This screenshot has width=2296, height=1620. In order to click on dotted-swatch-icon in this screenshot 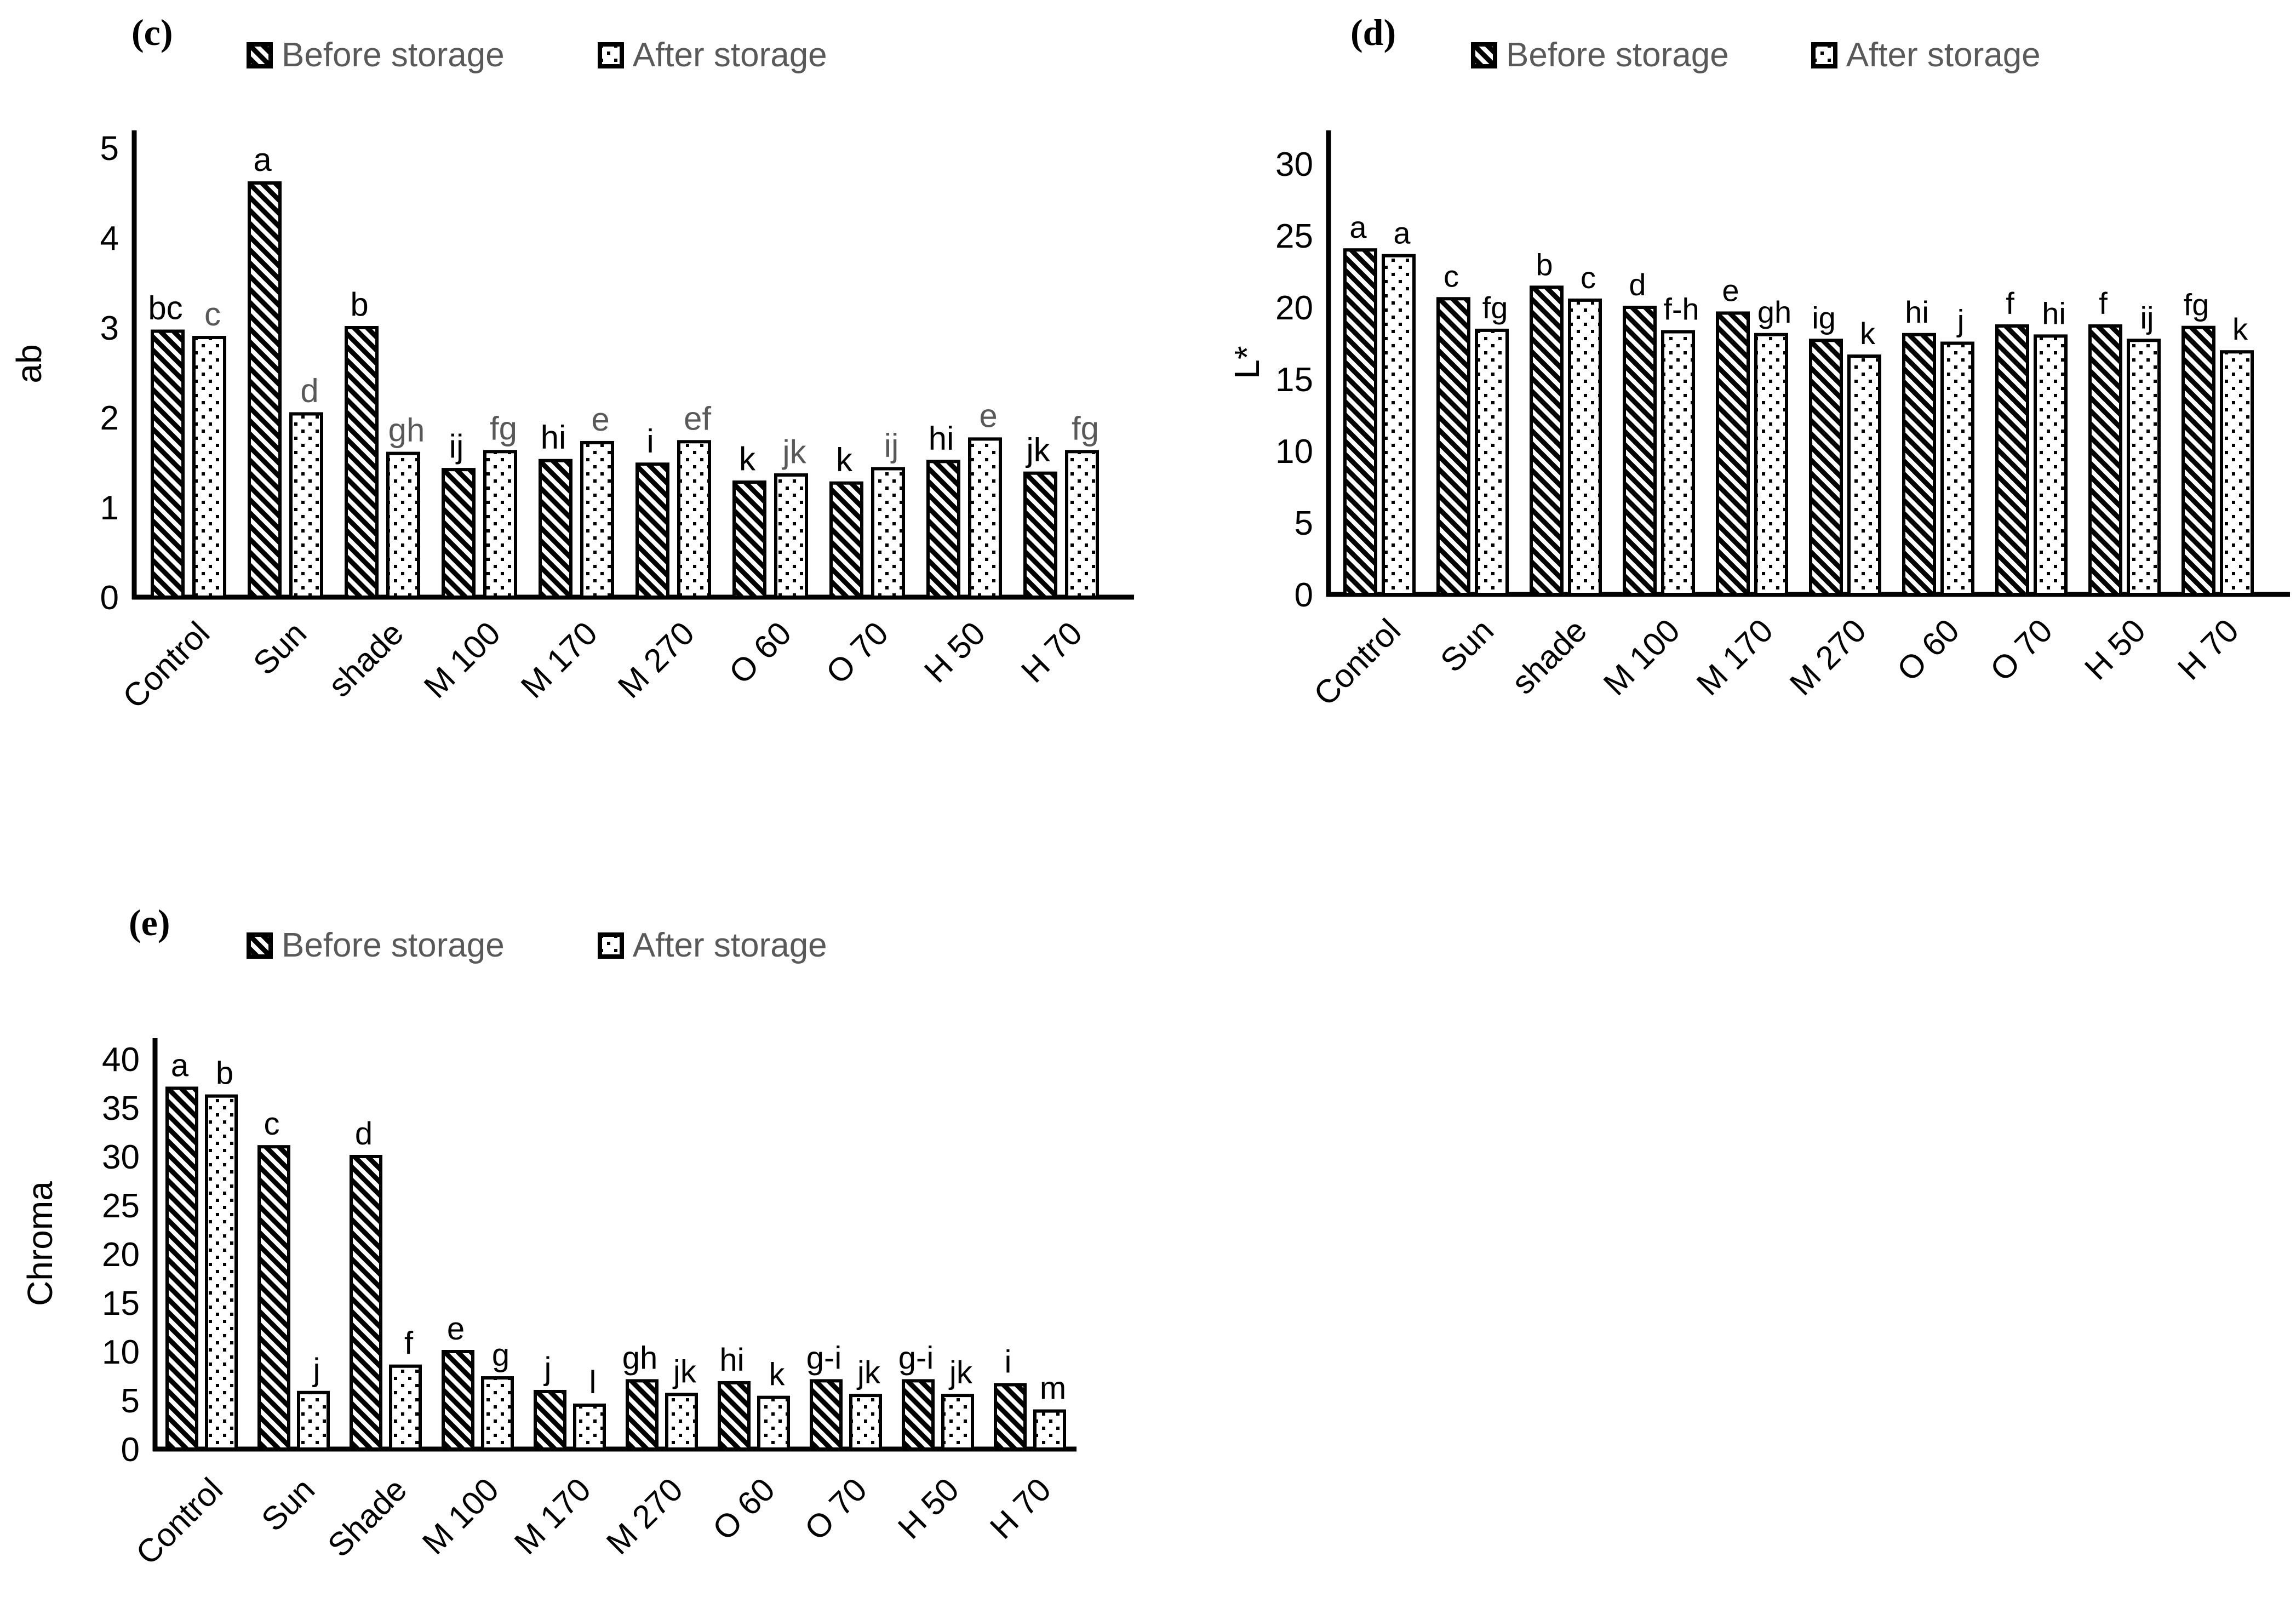, I will do `click(1824, 55)`.